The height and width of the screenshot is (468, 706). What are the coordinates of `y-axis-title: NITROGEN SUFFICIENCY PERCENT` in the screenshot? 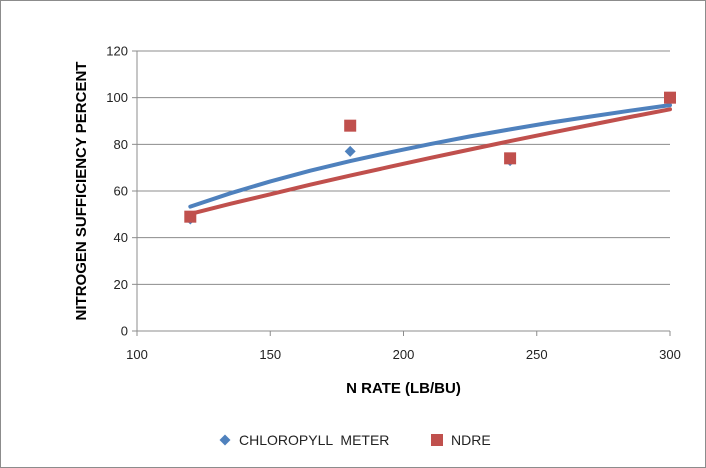 It's located at (81, 191).